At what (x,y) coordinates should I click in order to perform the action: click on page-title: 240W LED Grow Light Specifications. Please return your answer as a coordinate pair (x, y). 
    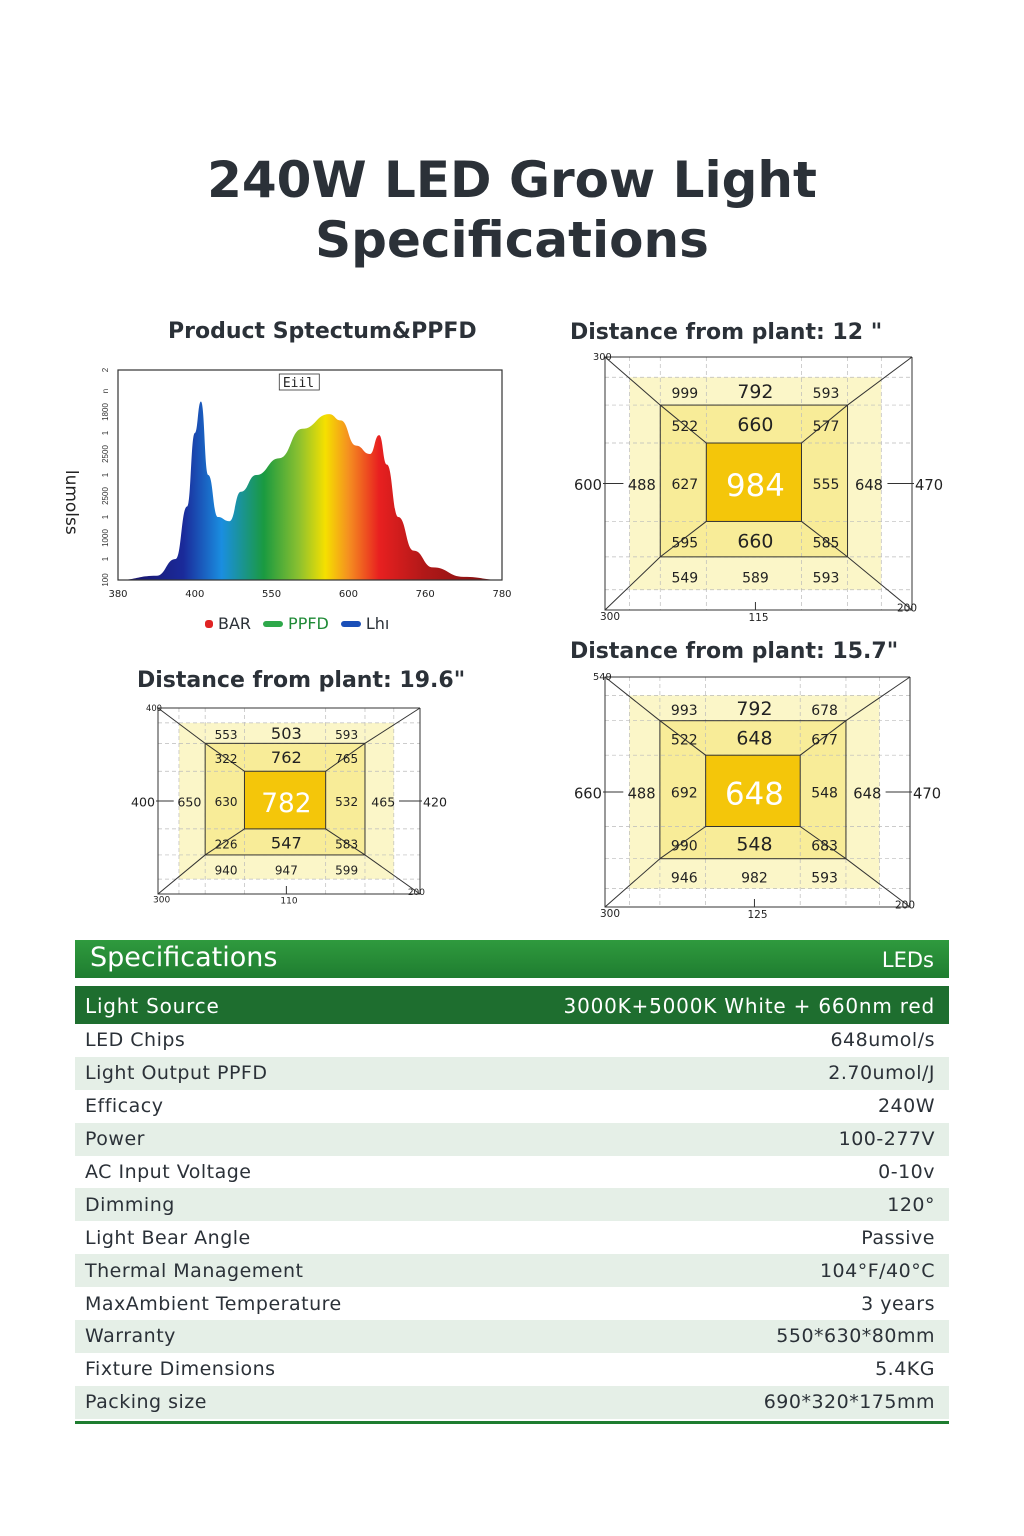
    Looking at the image, I should click on (512, 210).